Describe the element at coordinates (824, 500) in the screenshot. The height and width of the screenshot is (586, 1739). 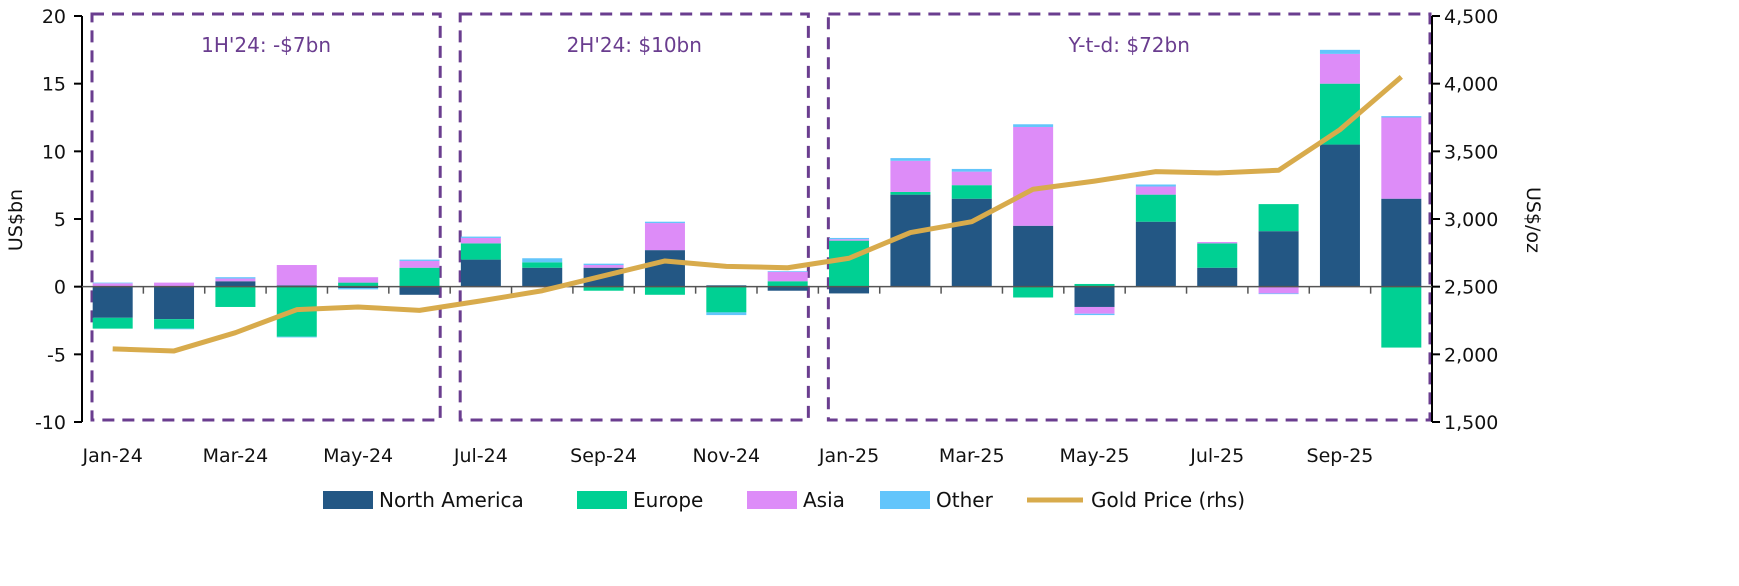
I see `legend-label: Asia` at that location.